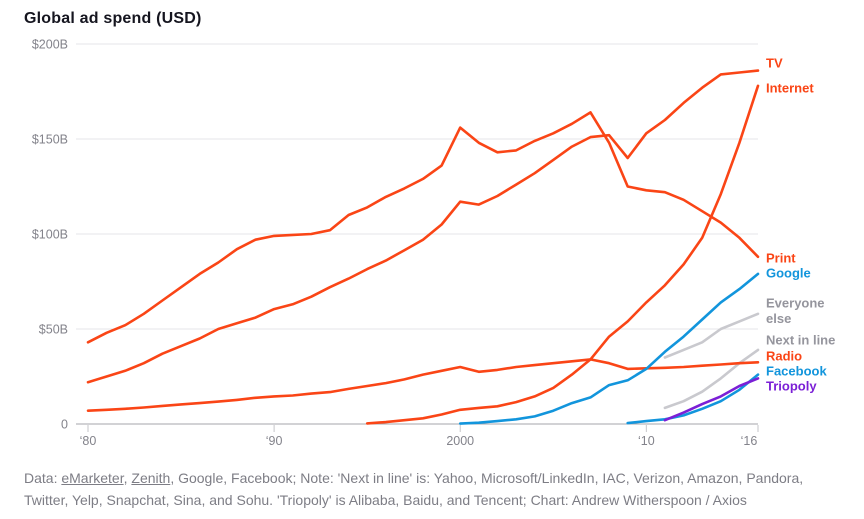  Describe the element at coordinates (800, 340) in the screenshot. I see `series-label-next-in-line: Next in line` at that location.